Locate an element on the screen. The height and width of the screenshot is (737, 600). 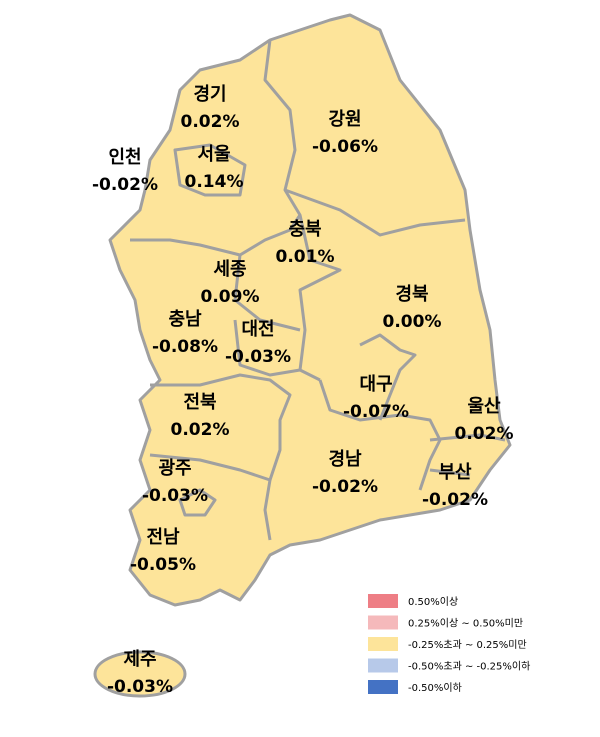
region-value: 0.14% is located at coordinates (214, 182).